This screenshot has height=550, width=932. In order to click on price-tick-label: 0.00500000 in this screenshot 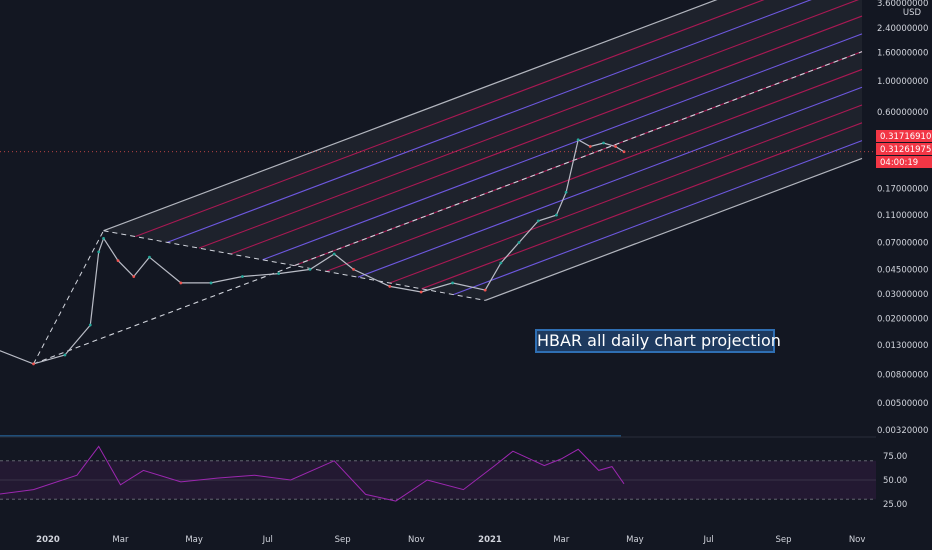, I will do `click(902, 404)`.